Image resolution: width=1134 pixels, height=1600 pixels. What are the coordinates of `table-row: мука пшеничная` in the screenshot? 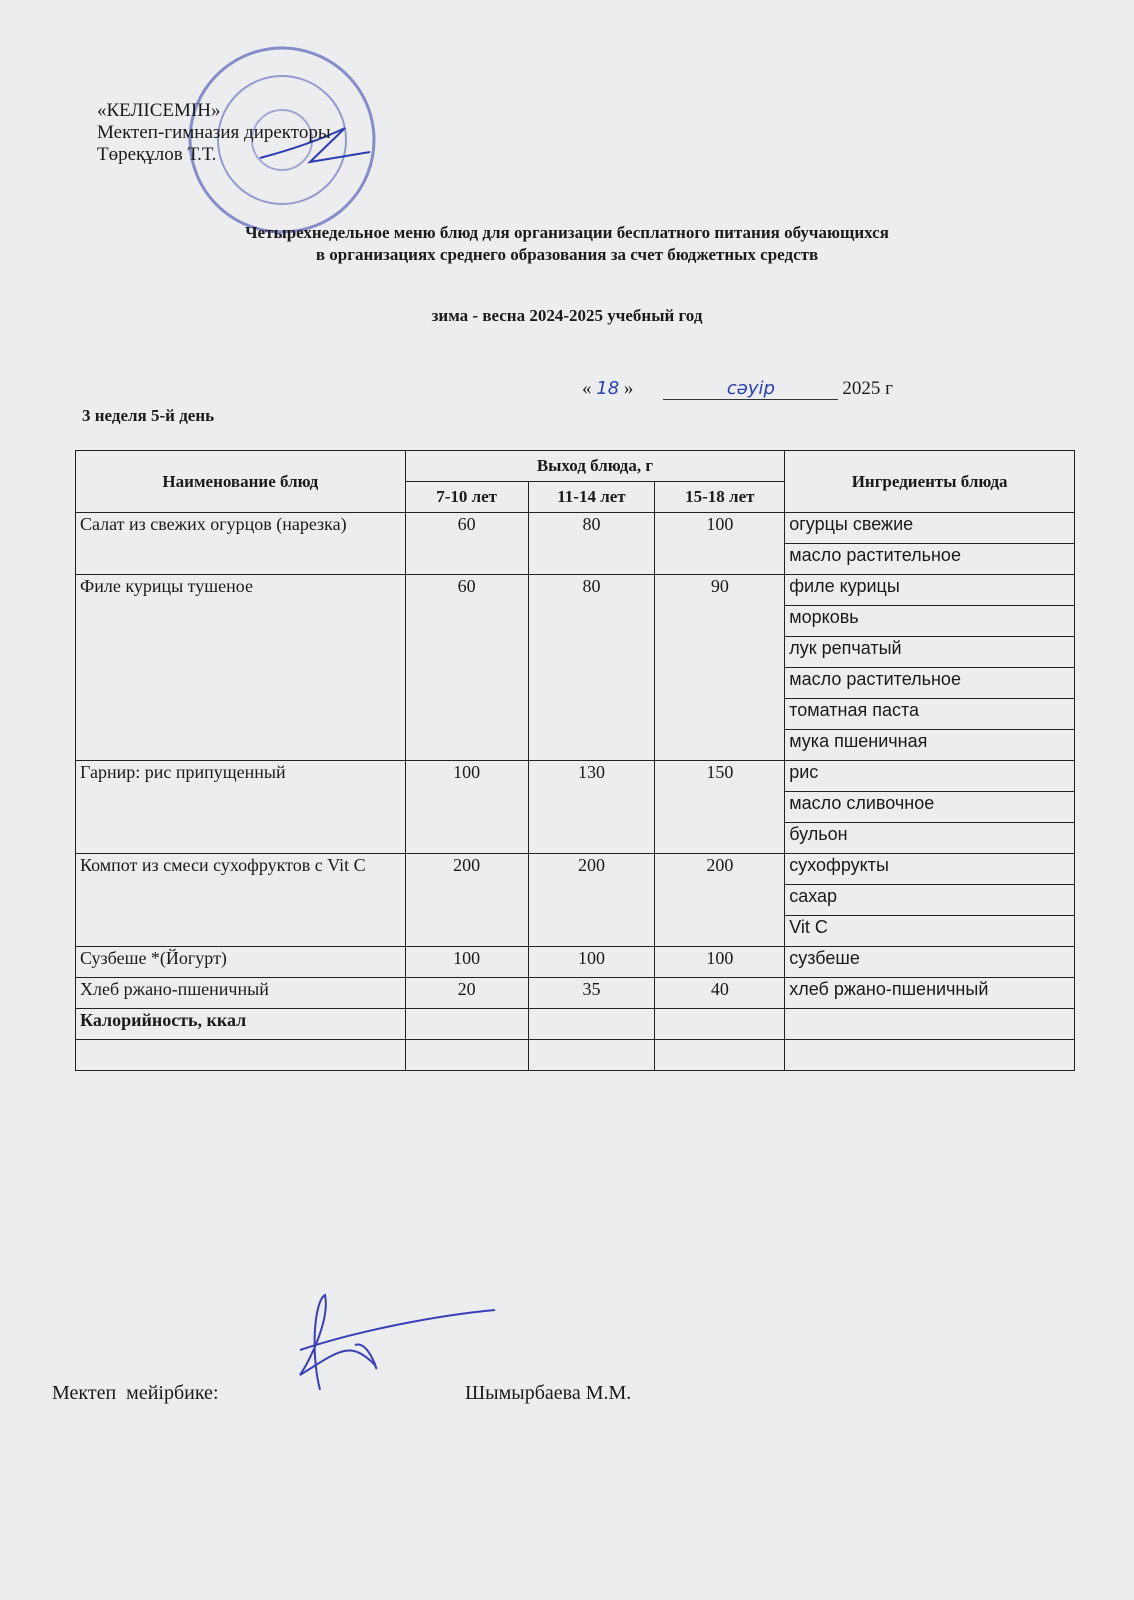 It's located at (575, 745).